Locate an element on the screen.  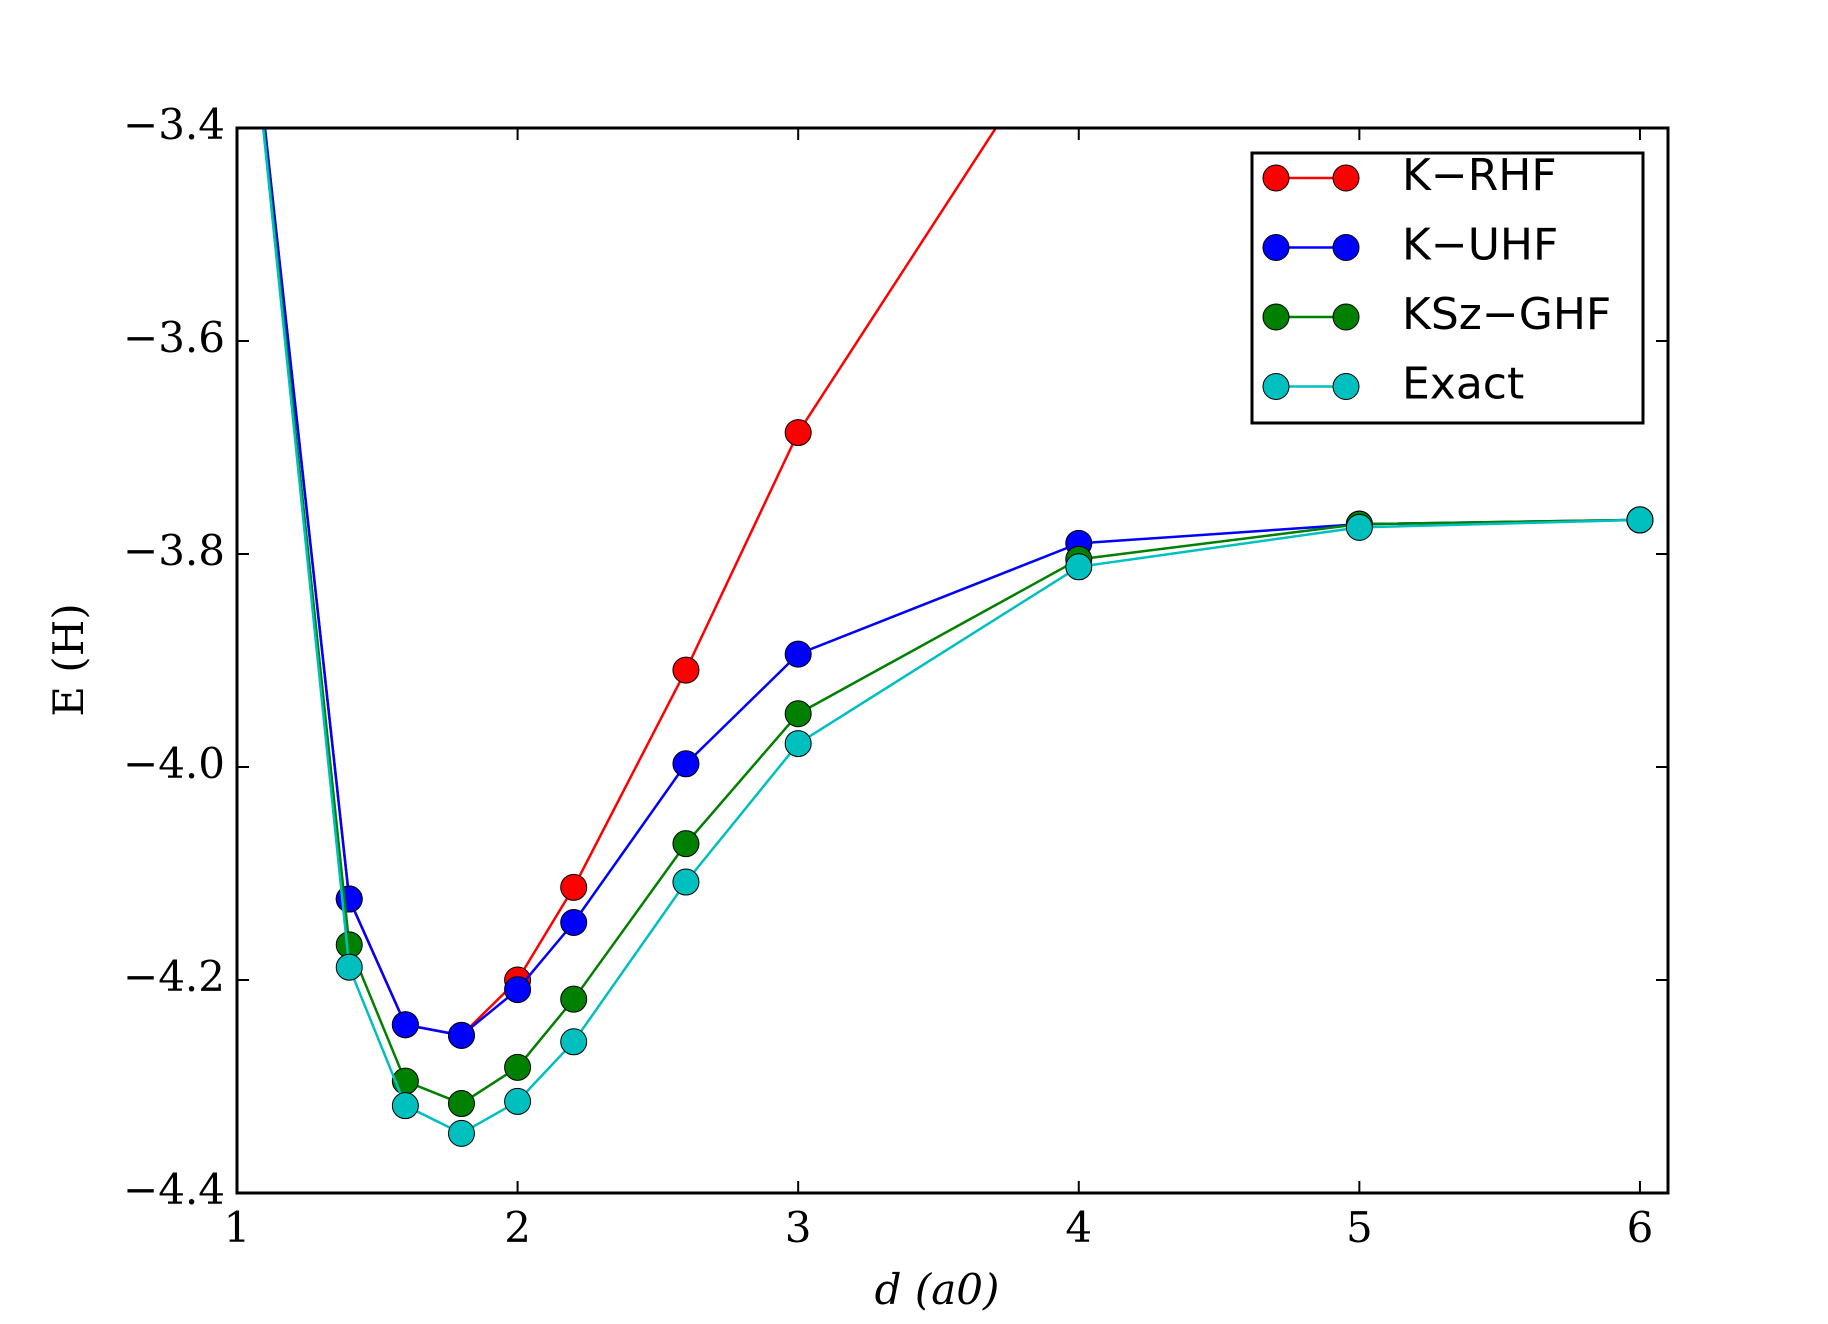
y-tick-label: −4.0 is located at coordinates (174, 763).